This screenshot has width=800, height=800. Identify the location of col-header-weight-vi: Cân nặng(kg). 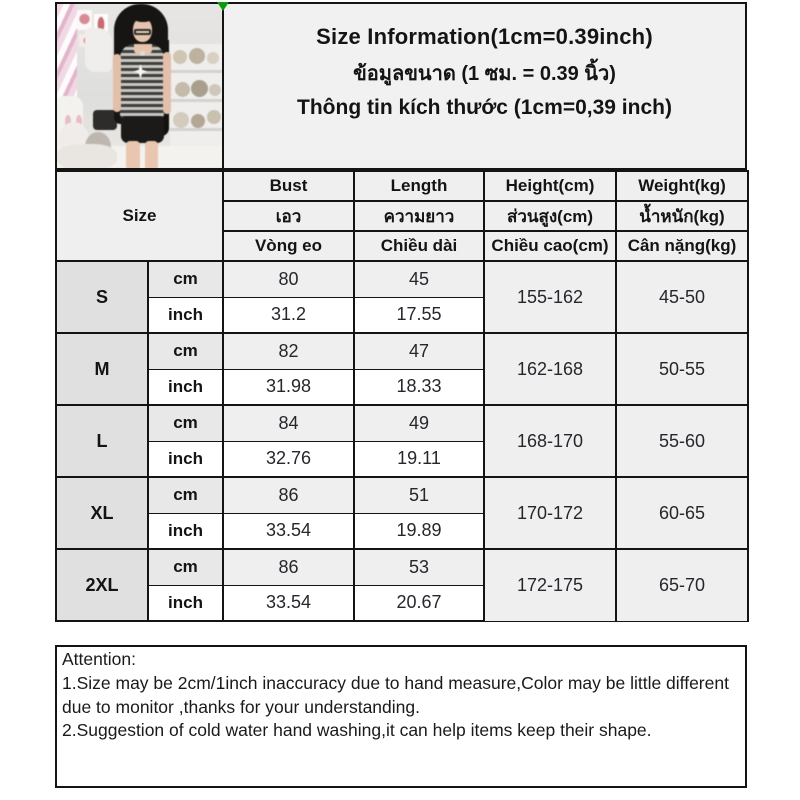
(682, 246).